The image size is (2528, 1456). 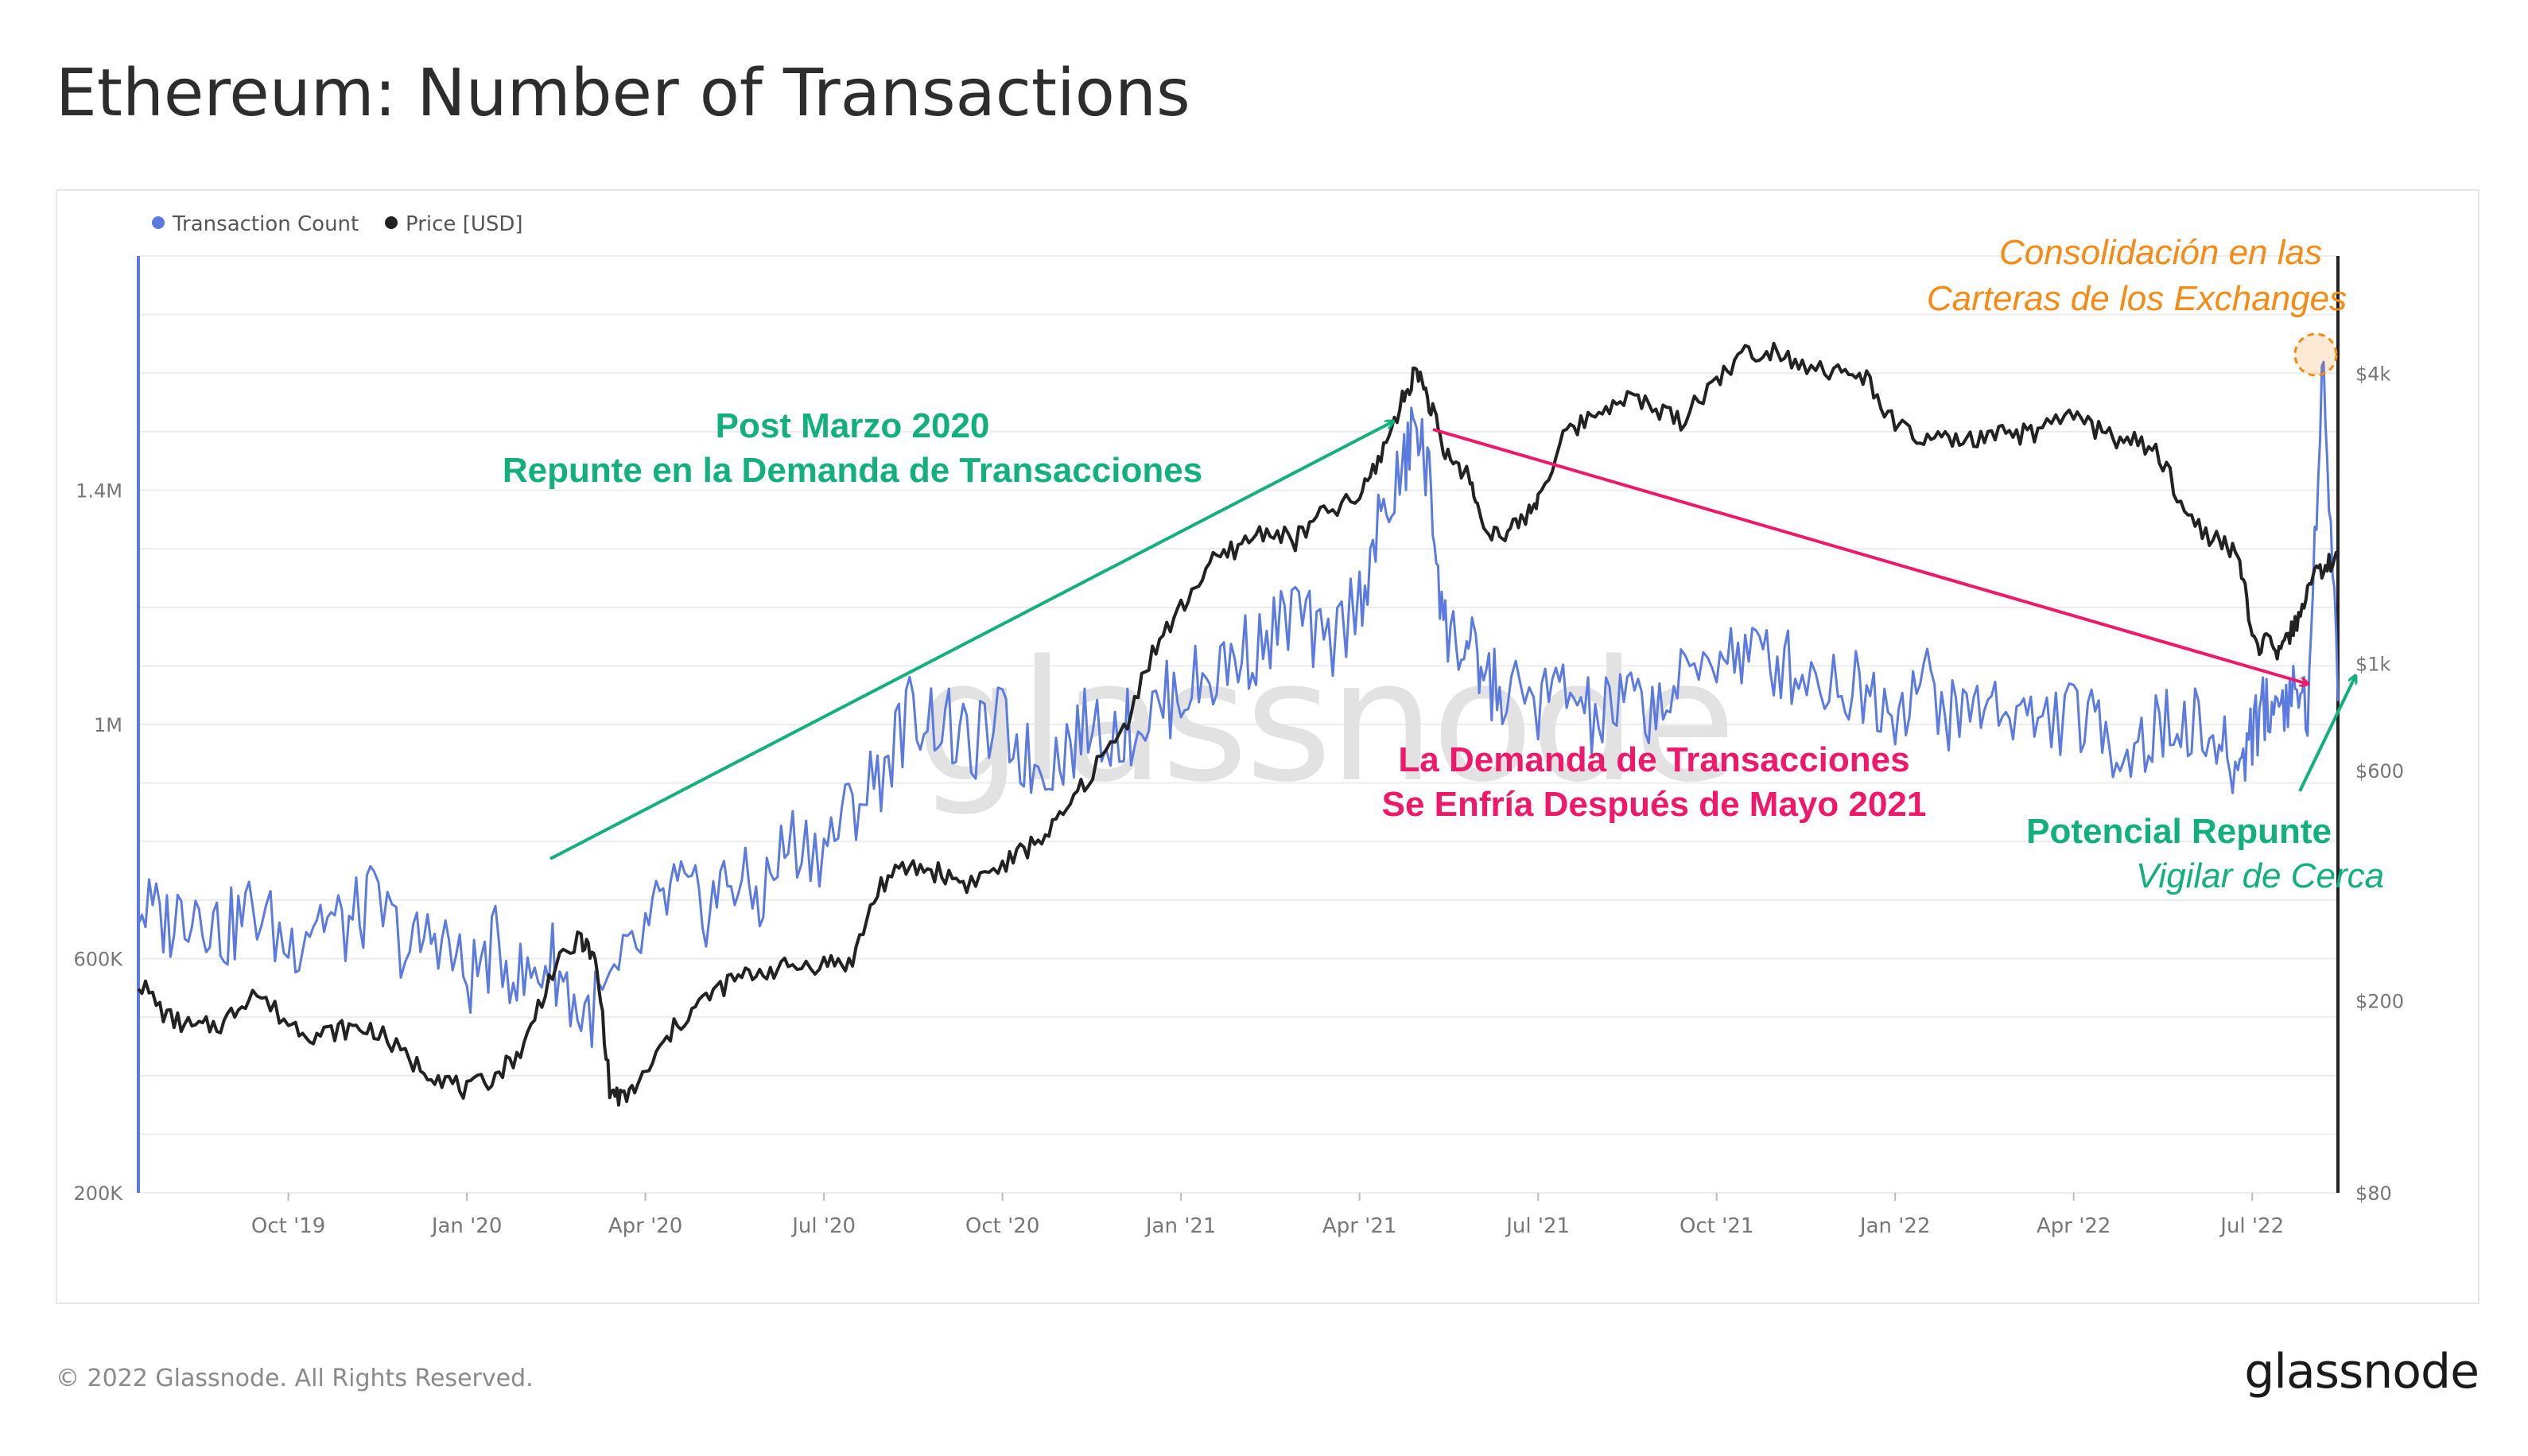 I want to click on annotation-rebound-line2: Vigilar de Cerca, so click(x=2260, y=875).